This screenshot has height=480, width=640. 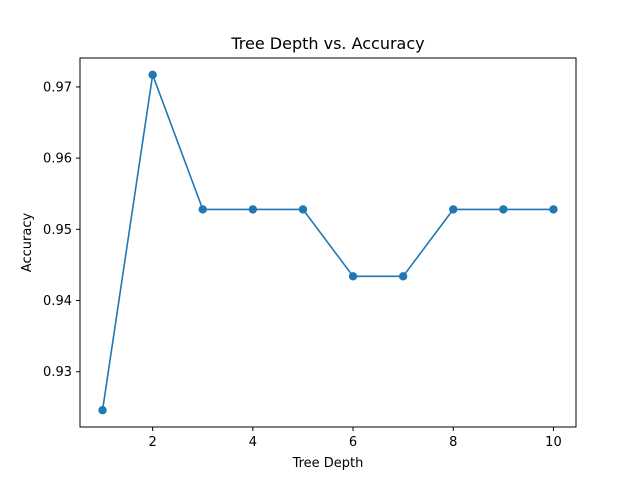 What do you see at coordinates (353, 442) in the screenshot?
I see `x-tick-label: 6` at bounding box center [353, 442].